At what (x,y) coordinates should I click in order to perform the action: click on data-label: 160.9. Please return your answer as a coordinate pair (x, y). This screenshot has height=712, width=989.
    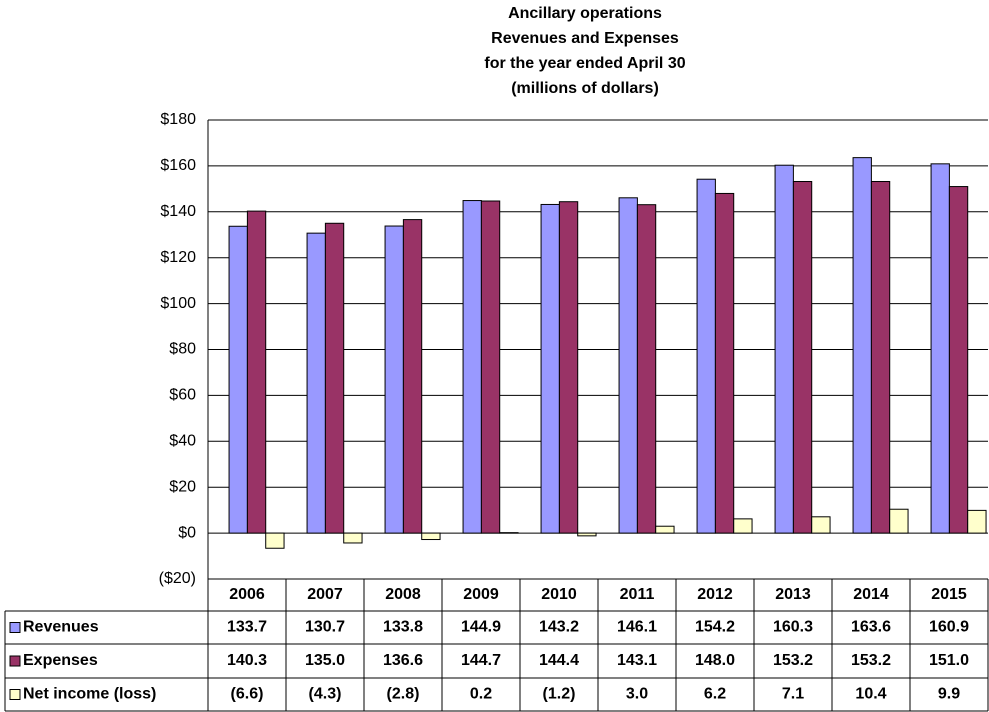
    Looking at the image, I should click on (949, 627).